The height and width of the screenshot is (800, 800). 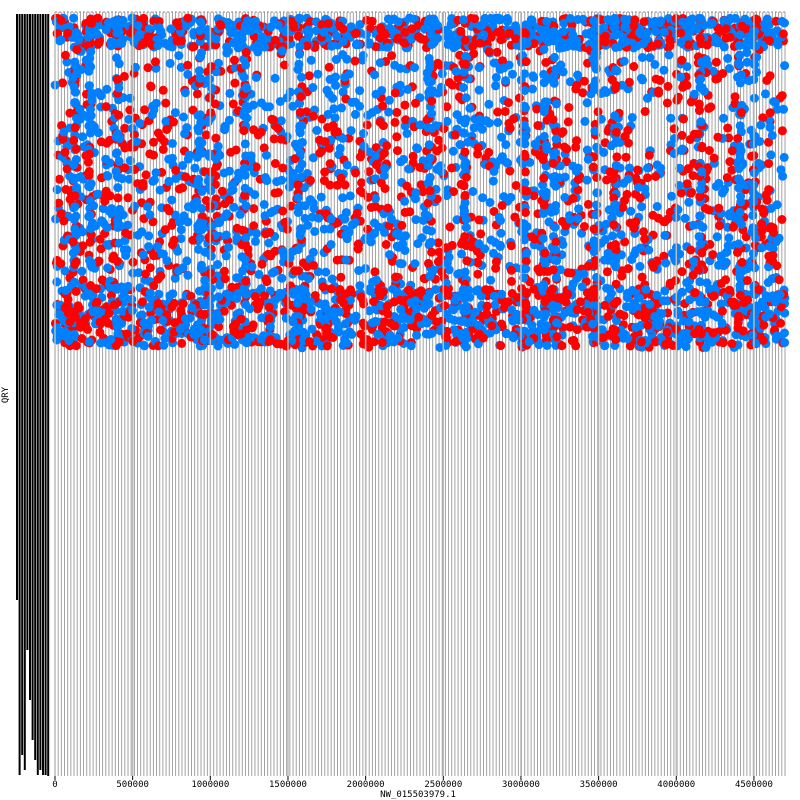 What do you see at coordinates (676, 785) in the screenshot?
I see `x-tick-label: 4000000` at bounding box center [676, 785].